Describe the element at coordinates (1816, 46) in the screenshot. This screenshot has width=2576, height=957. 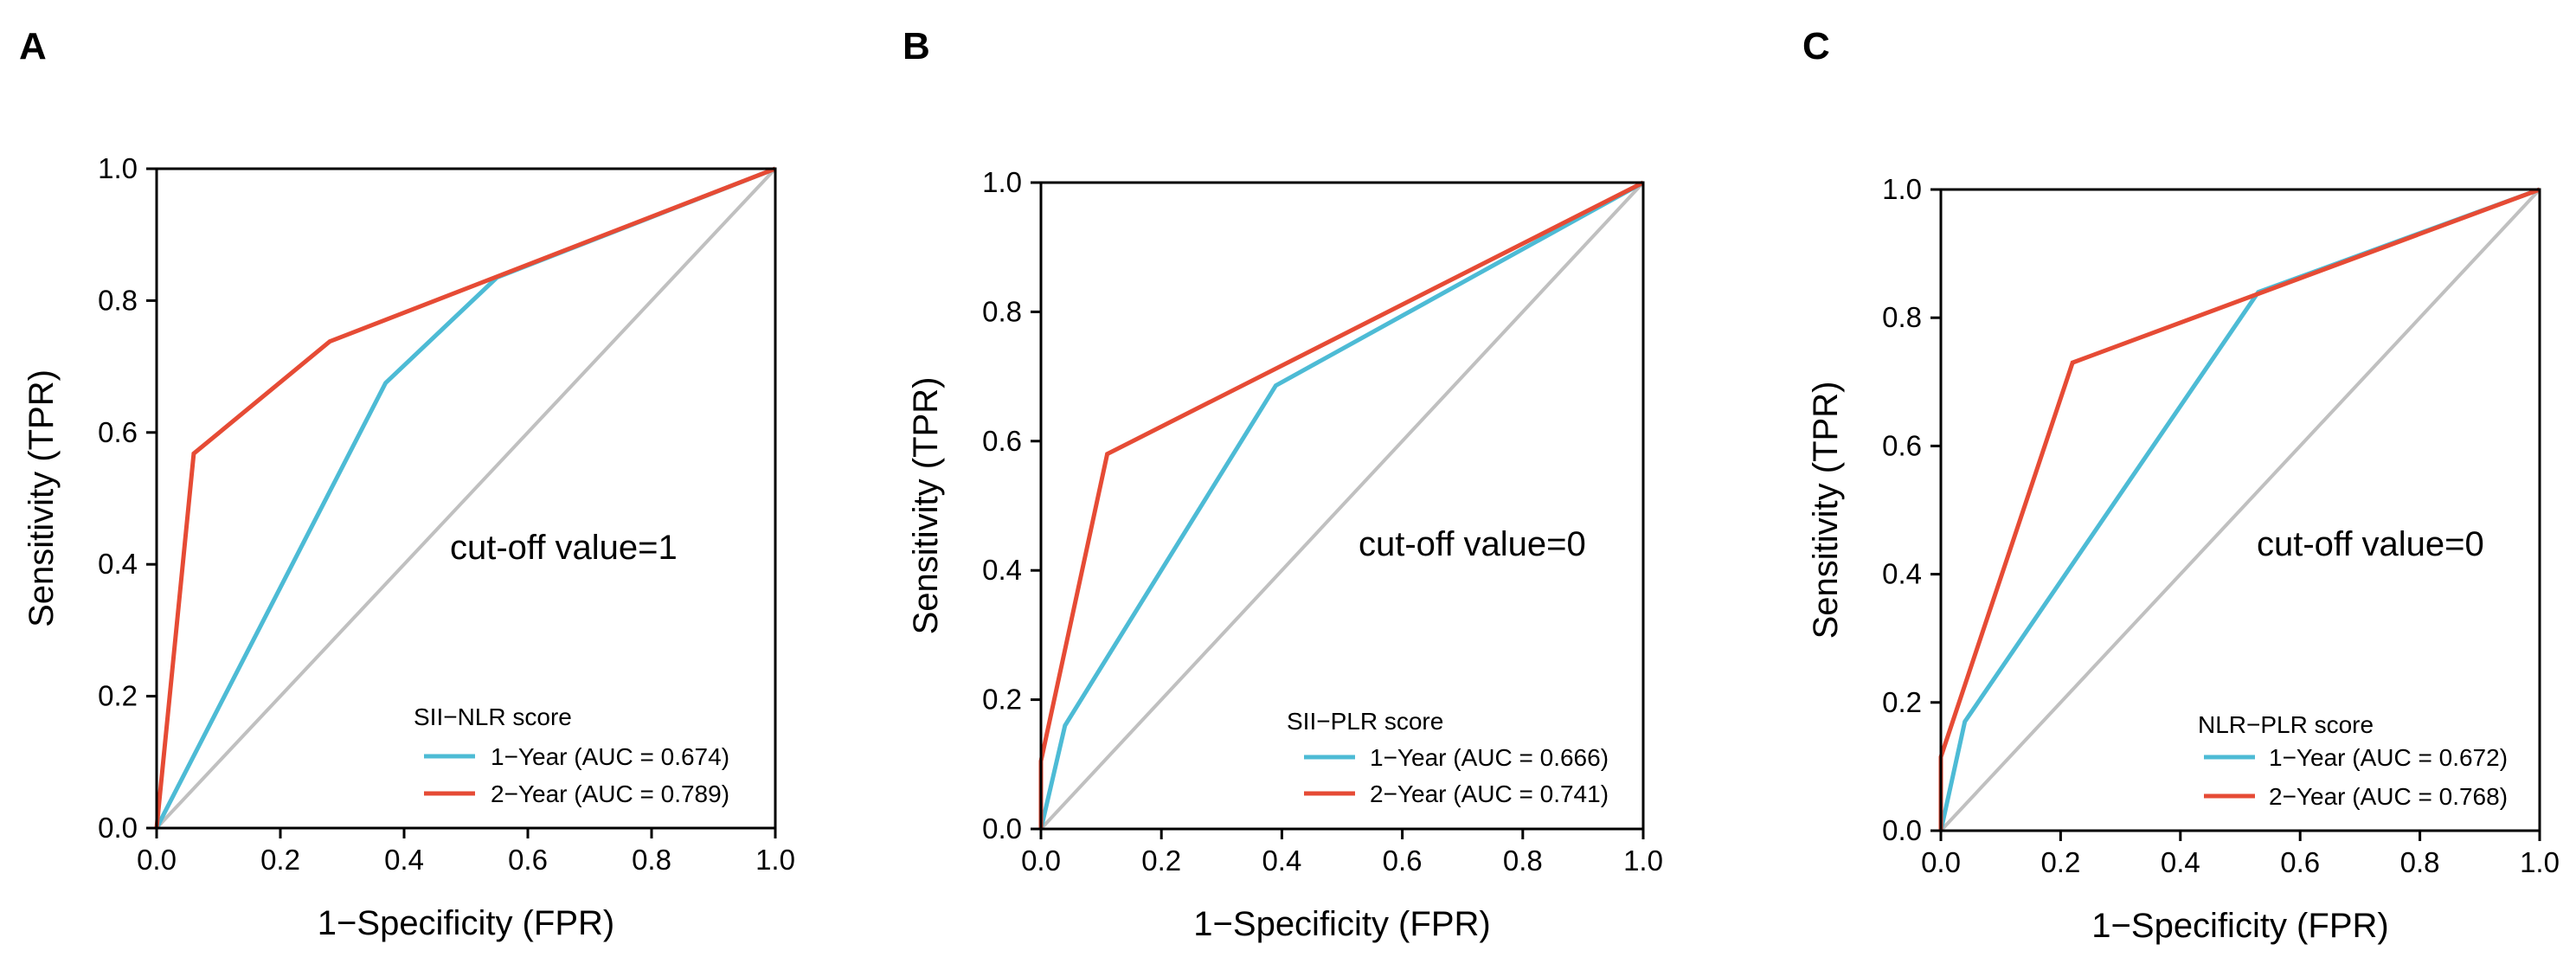
I see `panel-label: C` at that location.